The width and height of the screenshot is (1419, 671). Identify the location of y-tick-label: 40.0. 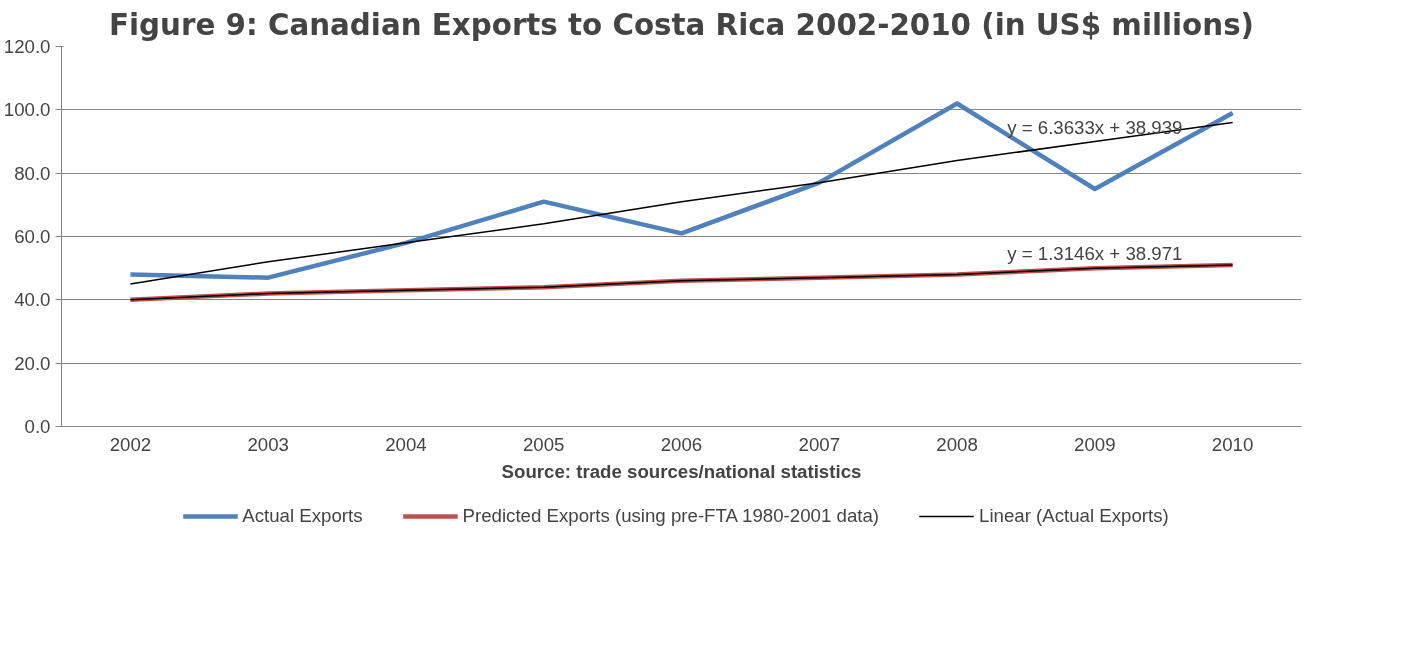
(32, 300).